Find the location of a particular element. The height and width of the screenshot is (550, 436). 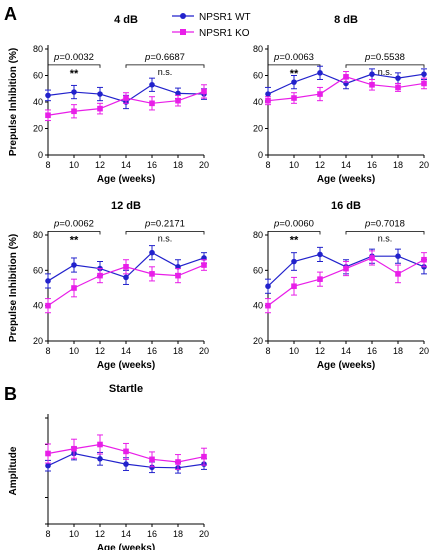

legend-item-ko: NPSR1 KO is located at coordinates (211, 33).